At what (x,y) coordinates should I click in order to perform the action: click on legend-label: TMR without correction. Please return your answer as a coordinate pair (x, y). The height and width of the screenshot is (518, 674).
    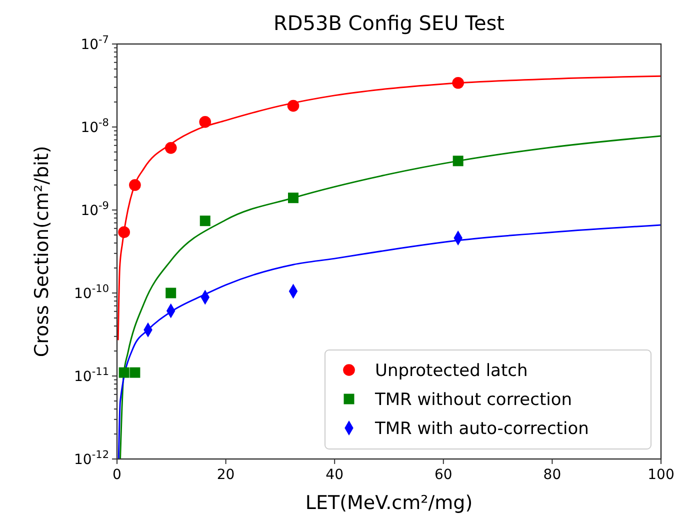
    Looking at the image, I should click on (473, 400).